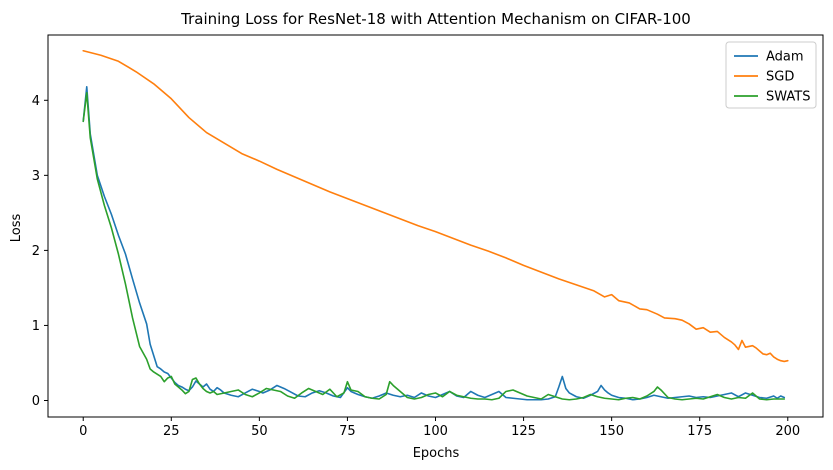  I want to click on y-tick-label: 2, so click(36, 251).